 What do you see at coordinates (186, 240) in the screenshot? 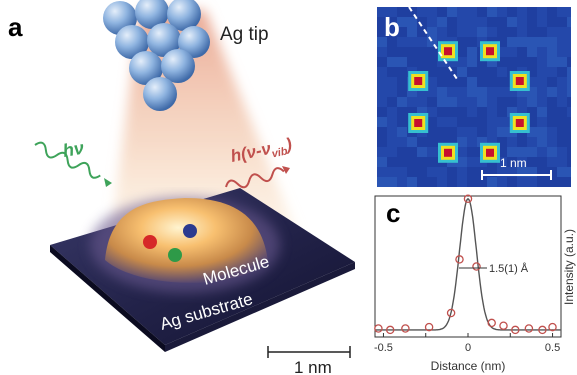
I see `molecule-mound` at bounding box center [186, 240].